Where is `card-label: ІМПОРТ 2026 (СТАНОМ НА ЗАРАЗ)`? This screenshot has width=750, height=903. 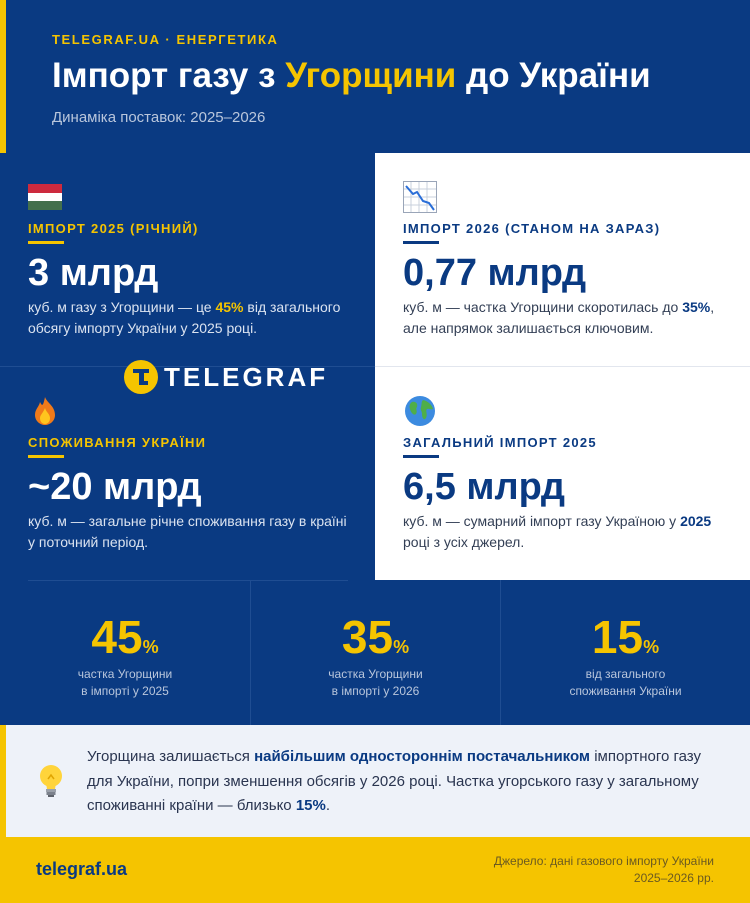
card-label: ІМПОРТ 2026 (СТАНОМ НА ЗАРАЗ) is located at coordinates (532, 228).